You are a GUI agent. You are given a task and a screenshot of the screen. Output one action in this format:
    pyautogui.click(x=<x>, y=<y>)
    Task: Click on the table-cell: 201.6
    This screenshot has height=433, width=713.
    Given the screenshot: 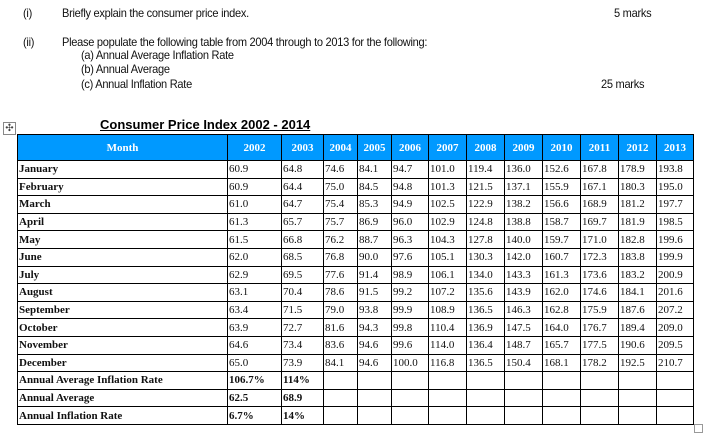 What is the action you would take?
    pyautogui.click(x=675, y=292)
    